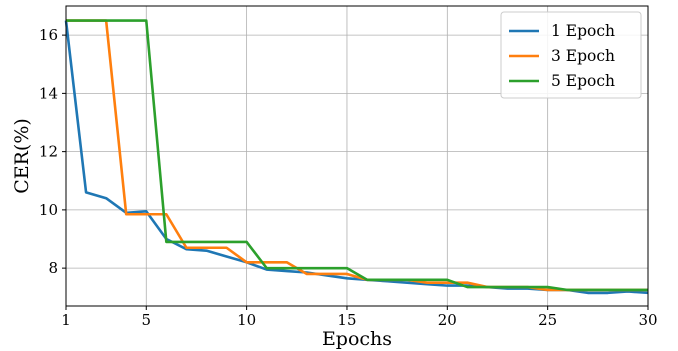 This screenshot has height=351, width=678. I want to click on x-tick-label-20: 20, so click(447, 320).